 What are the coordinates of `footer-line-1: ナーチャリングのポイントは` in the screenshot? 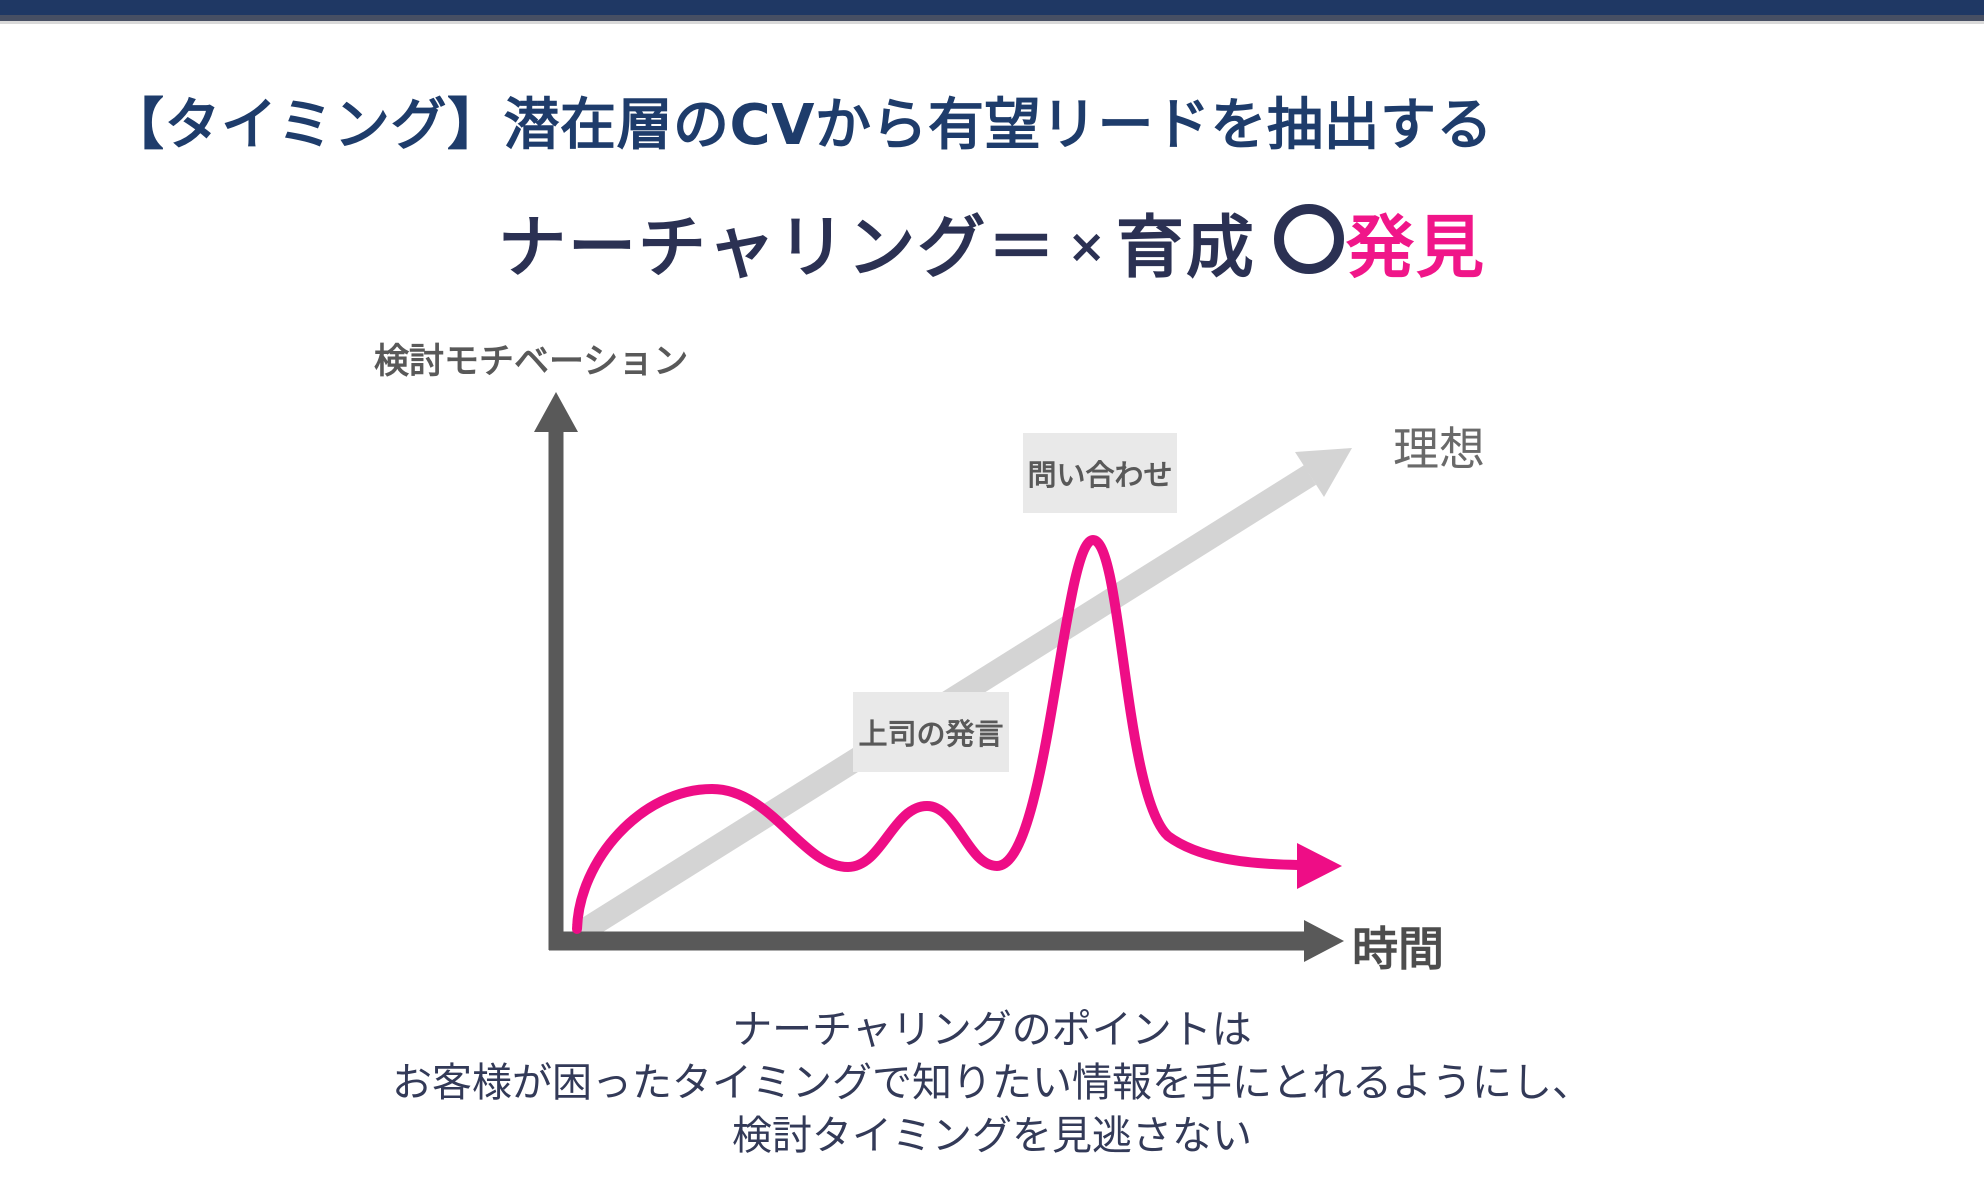 It's located at (992, 1030).